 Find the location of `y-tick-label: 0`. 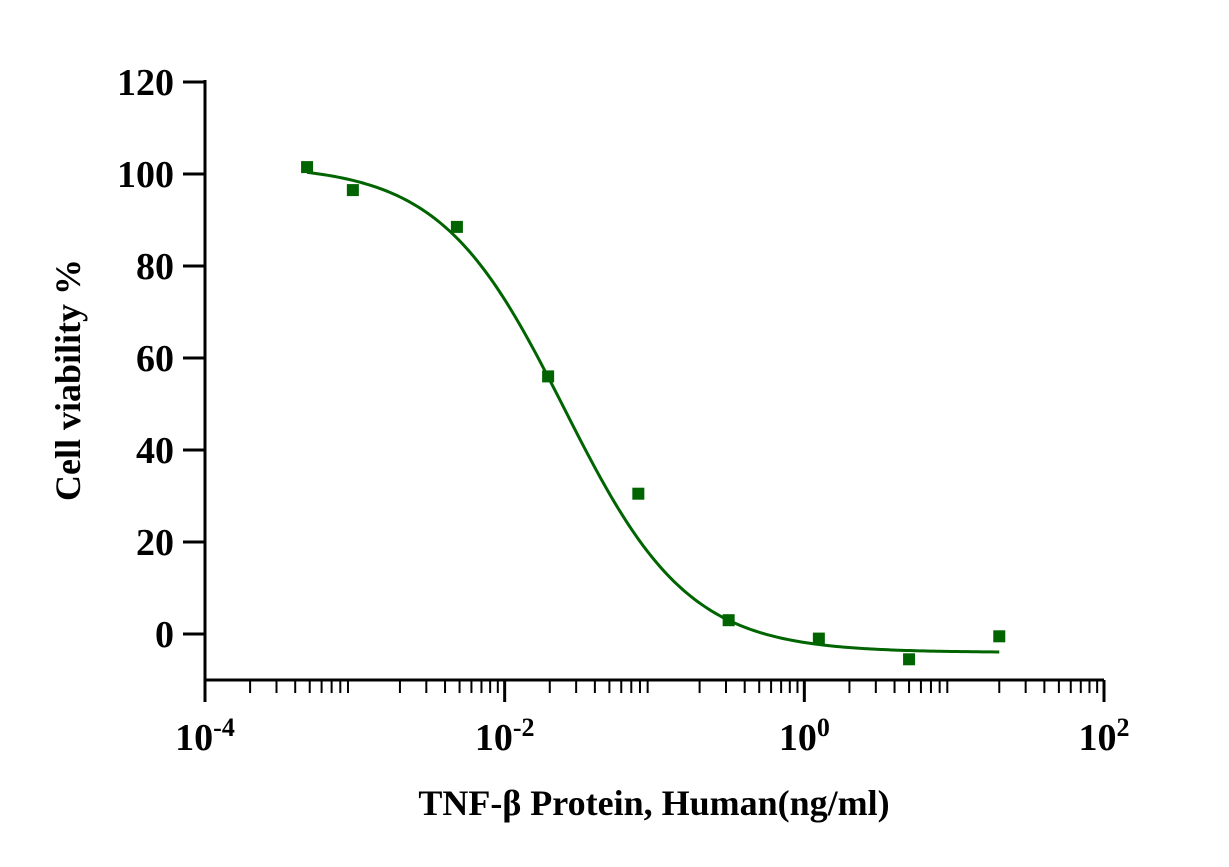

y-tick-label: 0 is located at coordinates (164, 635).